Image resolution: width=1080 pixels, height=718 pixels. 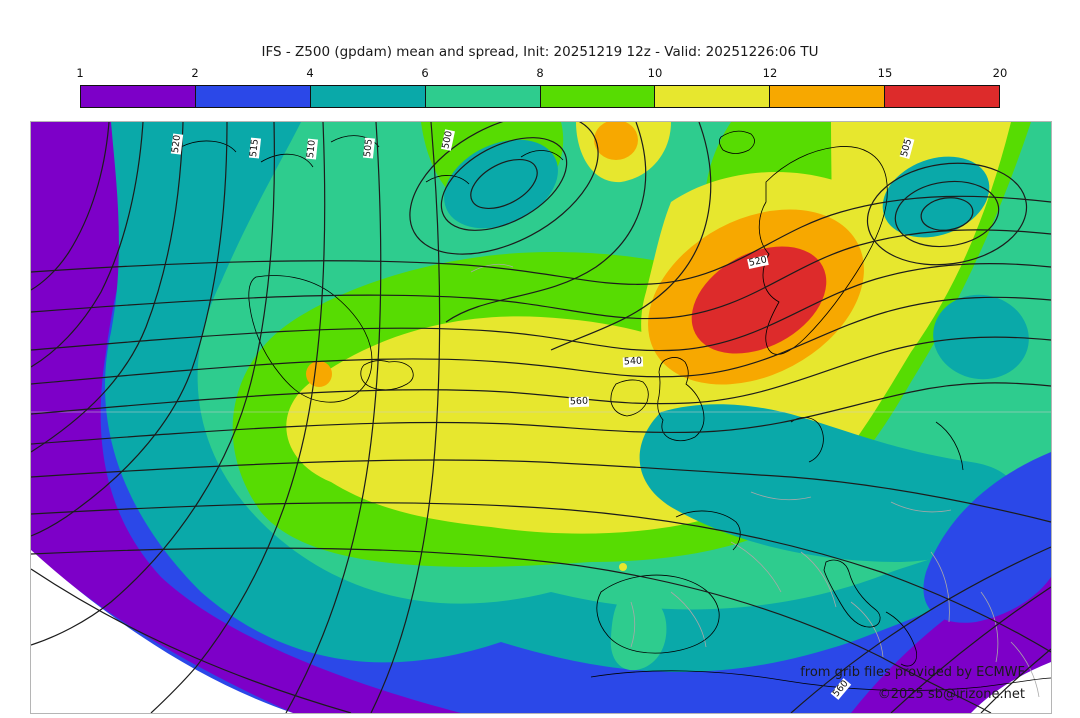 I want to click on colorbar, so click(x=540, y=96).